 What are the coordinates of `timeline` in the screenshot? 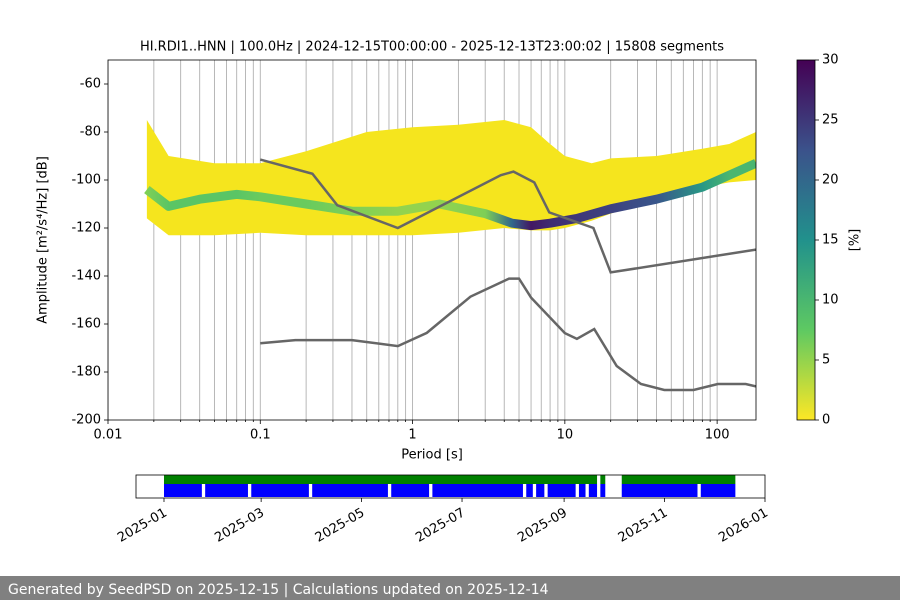 It's located at (449, 486).